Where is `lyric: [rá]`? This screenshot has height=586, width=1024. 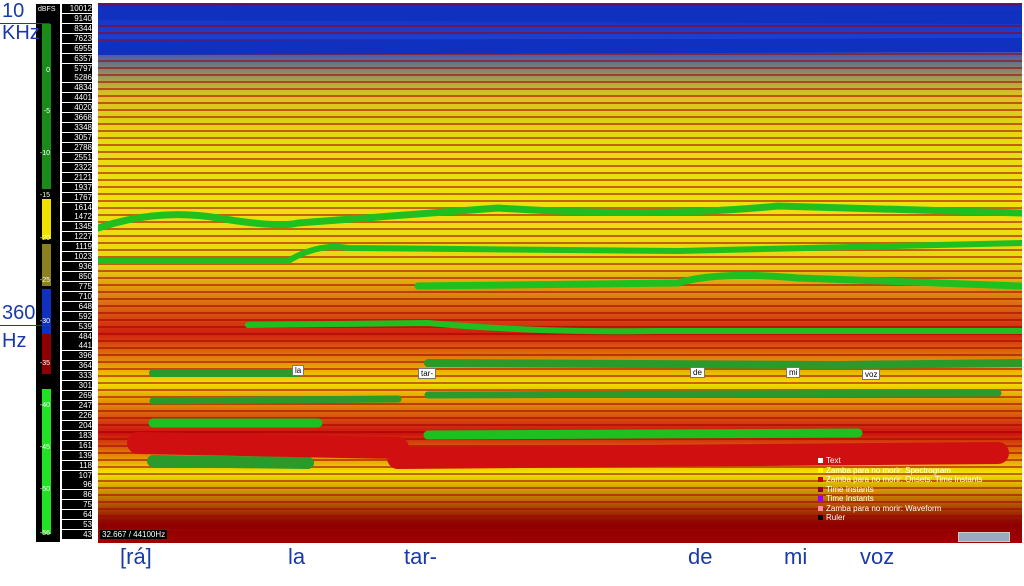 lyric: [rá] is located at coordinates (136, 556).